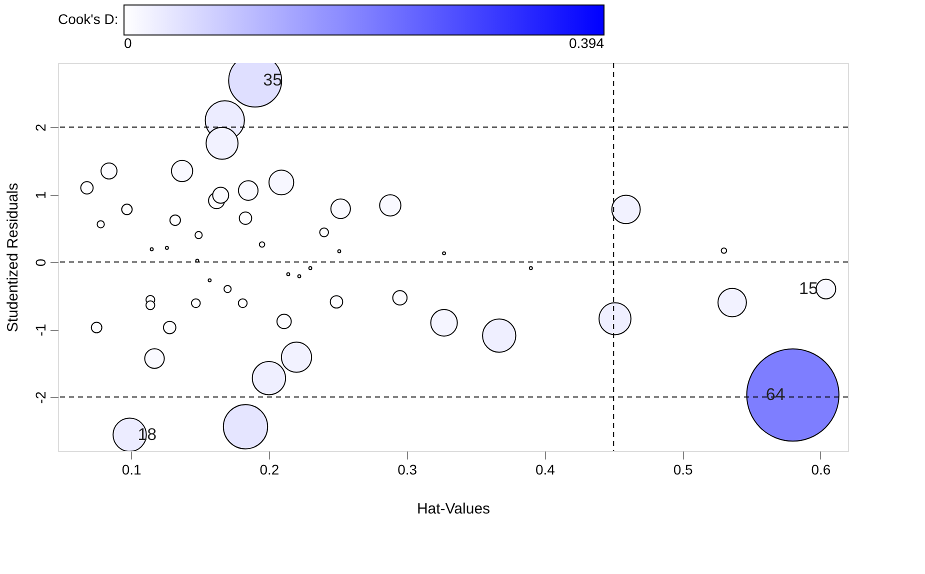 The image size is (925, 574). What do you see at coordinates (775, 394) in the screenshot?
I see `annotation: 64` at bounding box center [775, 394].